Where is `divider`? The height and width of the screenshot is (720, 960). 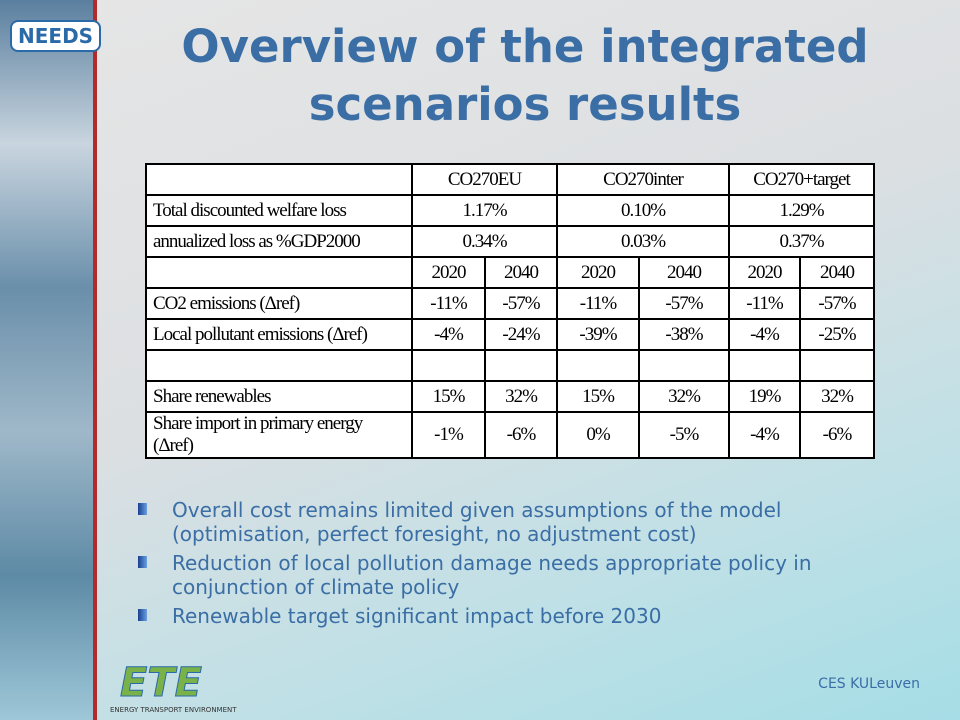 divider is located at coordinates (95, 360).